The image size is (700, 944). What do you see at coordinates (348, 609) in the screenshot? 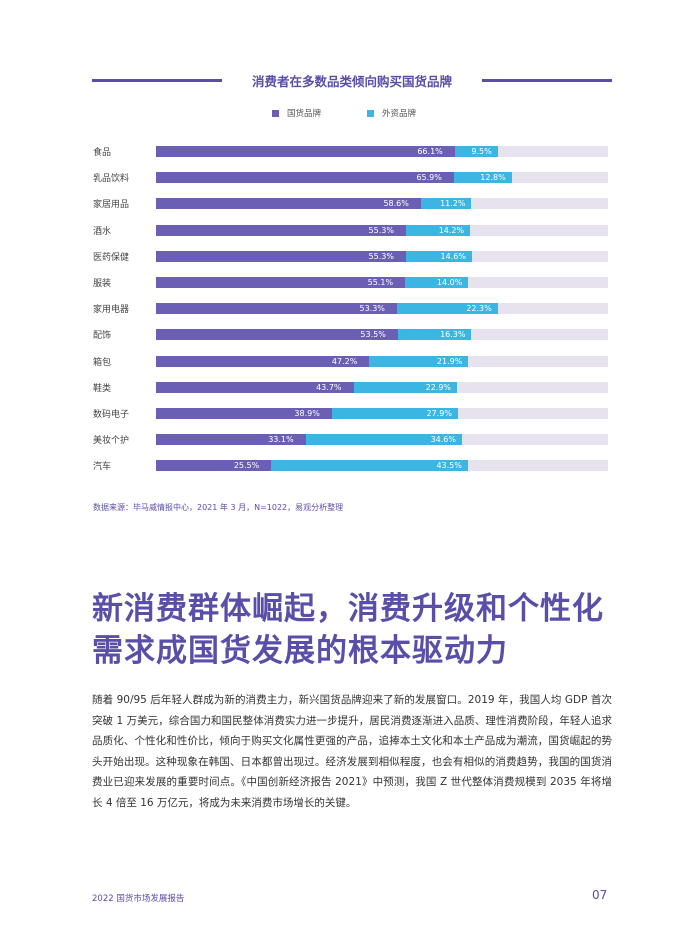
I see `headline-line-1: 新消费群体崛起，消费升级和个性化` at bounding box center [348, 609].